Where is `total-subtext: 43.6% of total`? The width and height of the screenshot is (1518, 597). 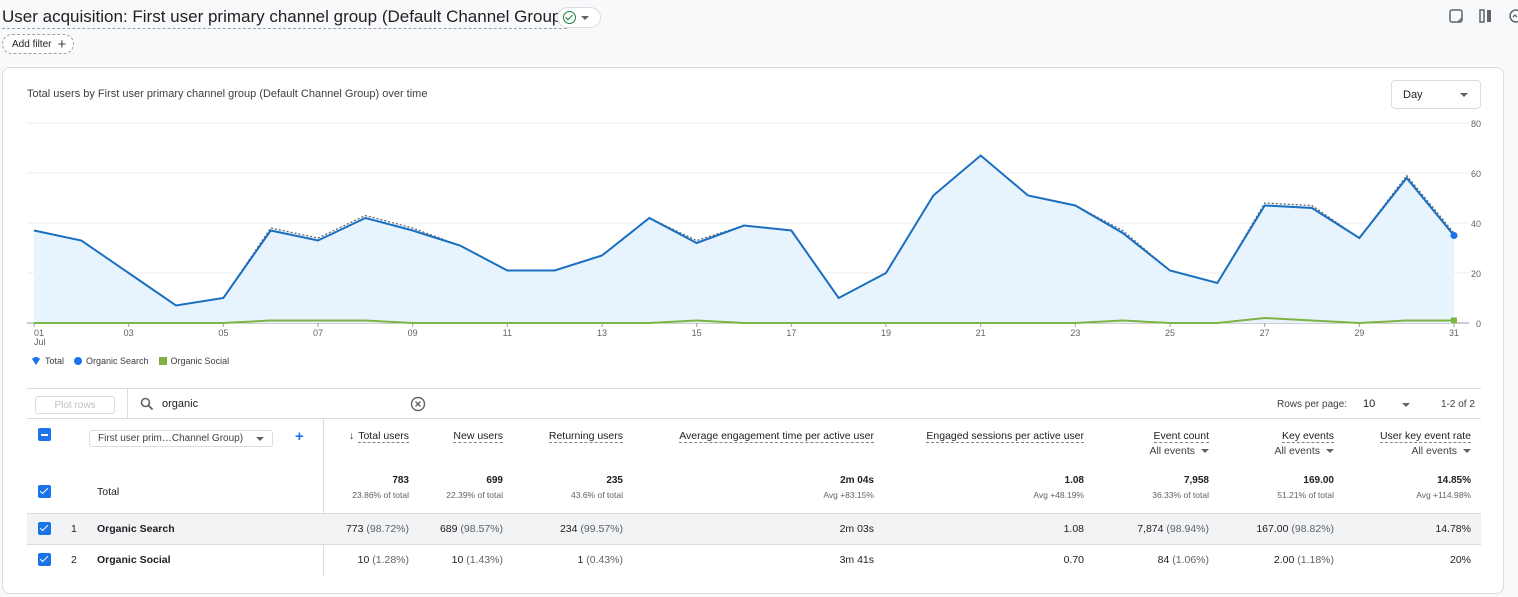 total-subtext: 43.6% of total is located at coordinates (597, 495).